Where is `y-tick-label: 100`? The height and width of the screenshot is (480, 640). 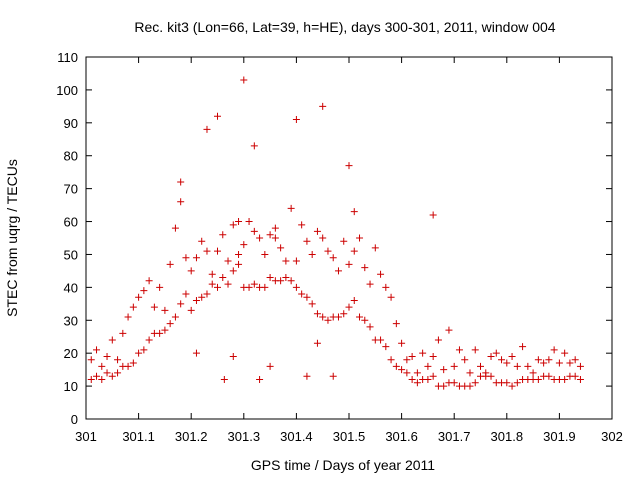 y-tick-label: 100 is located at coordinates (67, 90).